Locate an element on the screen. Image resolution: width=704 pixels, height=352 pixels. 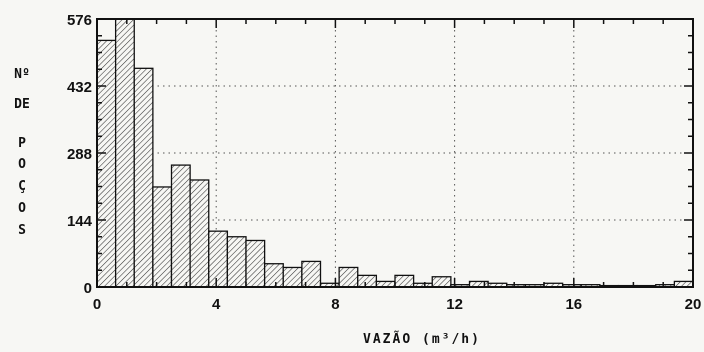
x-tick-label: 12 is located at coordinates (454, 304).